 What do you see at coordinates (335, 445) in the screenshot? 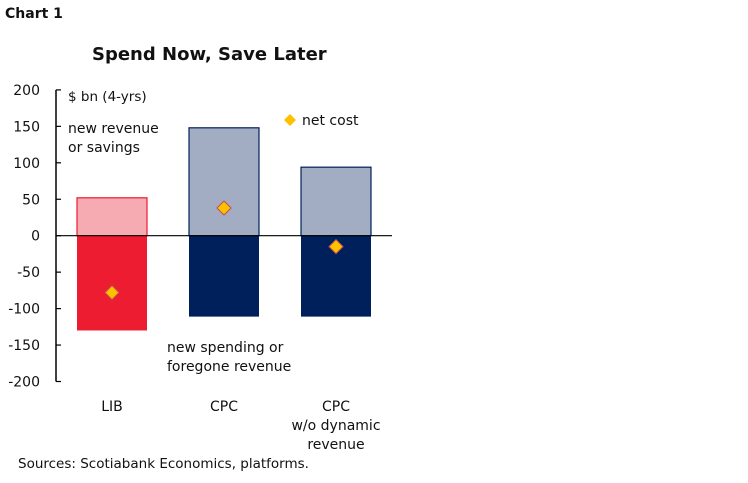
I see `x-tick-label: revenue` at bounding box center [335, 445].